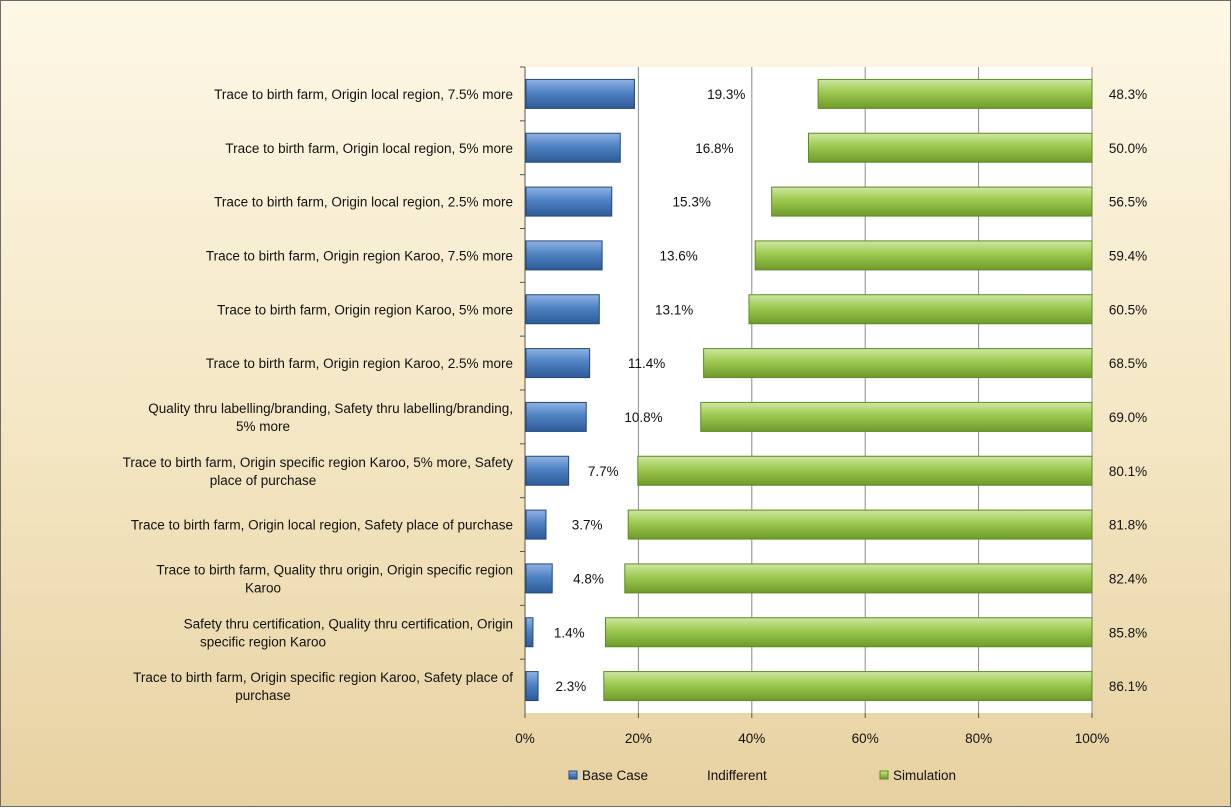 The image size is (1231, 808). I want to click on data-label-base-case: 10.8%, so click(643, 417).